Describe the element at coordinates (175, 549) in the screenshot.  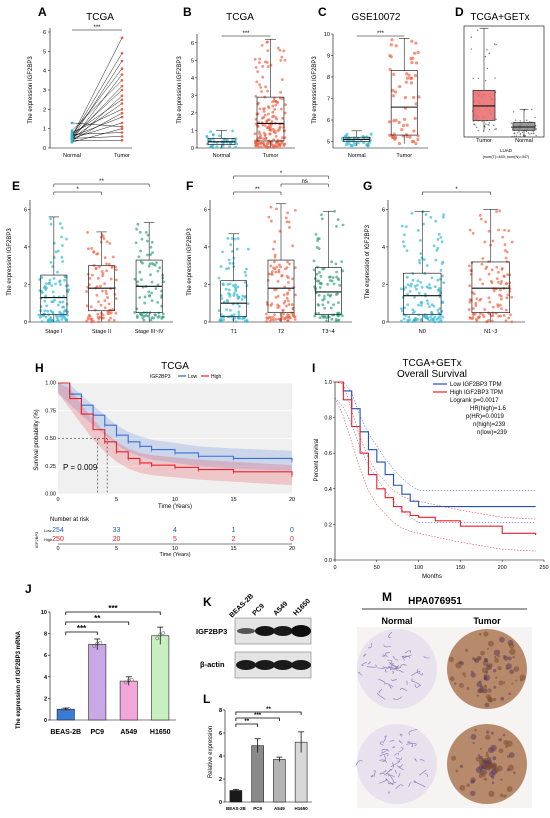
I see `panel-h-risk-xtick: 10` at that location.